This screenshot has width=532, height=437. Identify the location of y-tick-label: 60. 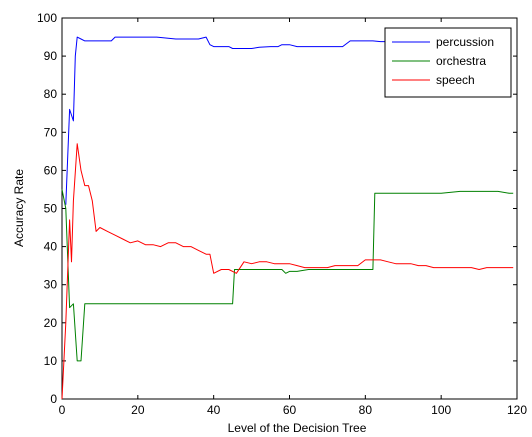
(51, 170).